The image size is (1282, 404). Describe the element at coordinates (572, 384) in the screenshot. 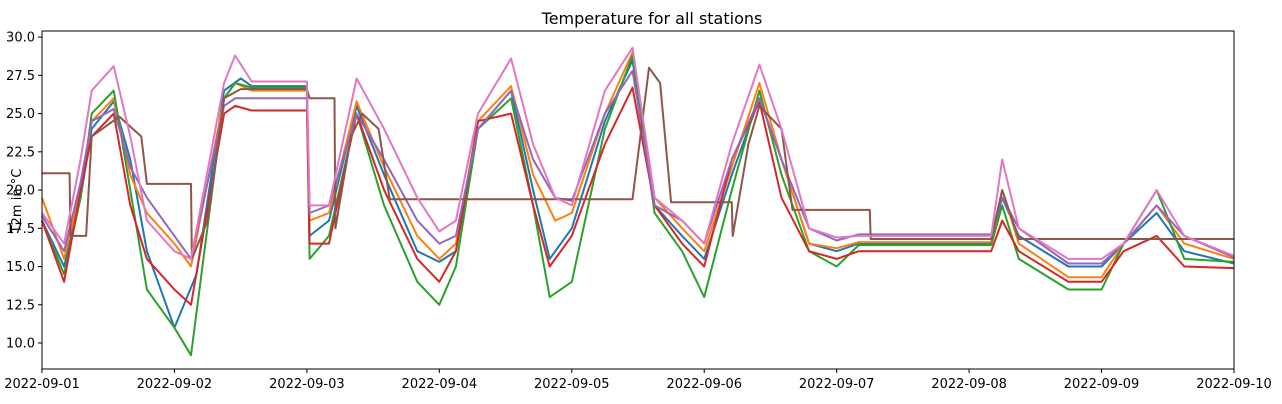

I see `x-tick-label: 2022-09-05` at that location.